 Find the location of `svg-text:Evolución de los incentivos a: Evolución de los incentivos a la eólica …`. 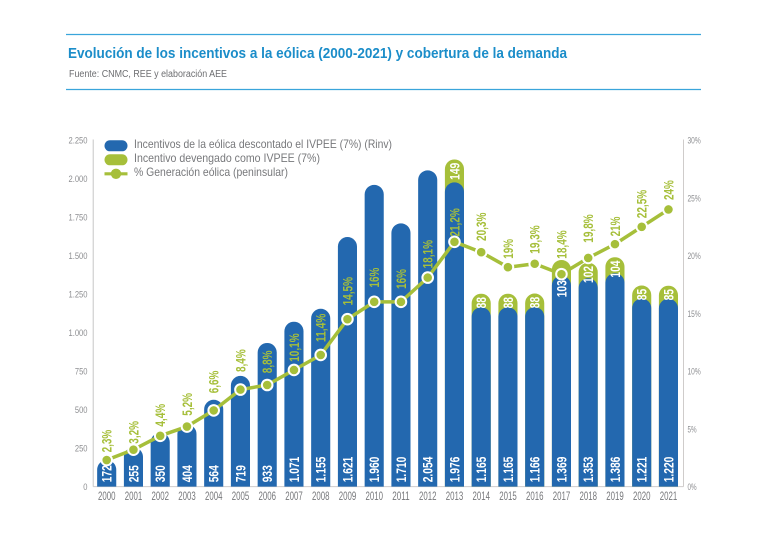

svg-text:Evolución de los incentivos a: Evolución de los incentivos a la eólica … is located at coordinates (318, 54).